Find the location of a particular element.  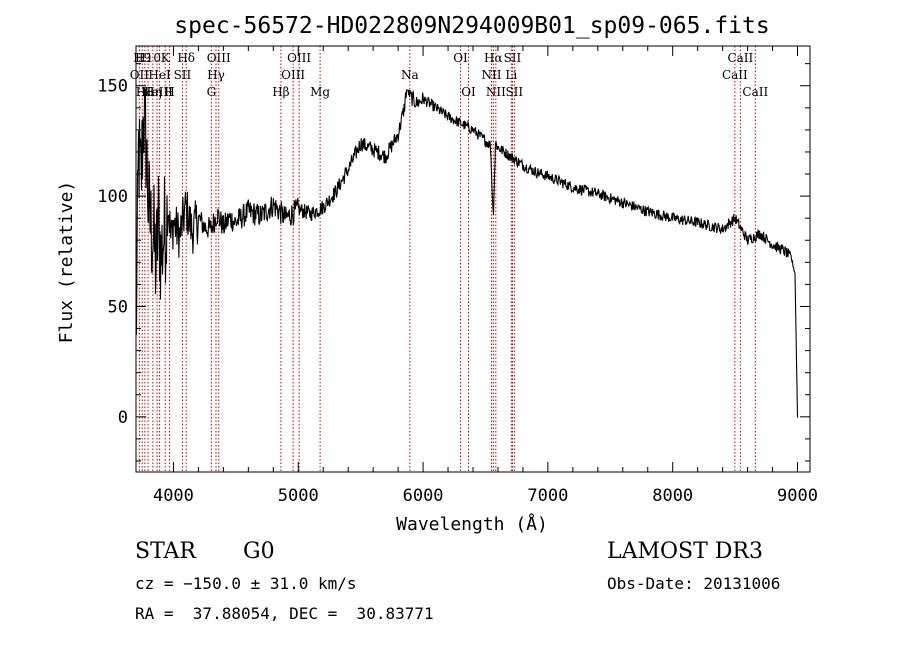

redshift-velocity: cz = −150.0 ± 31.0 km/s is located at coordinates (246, 583).